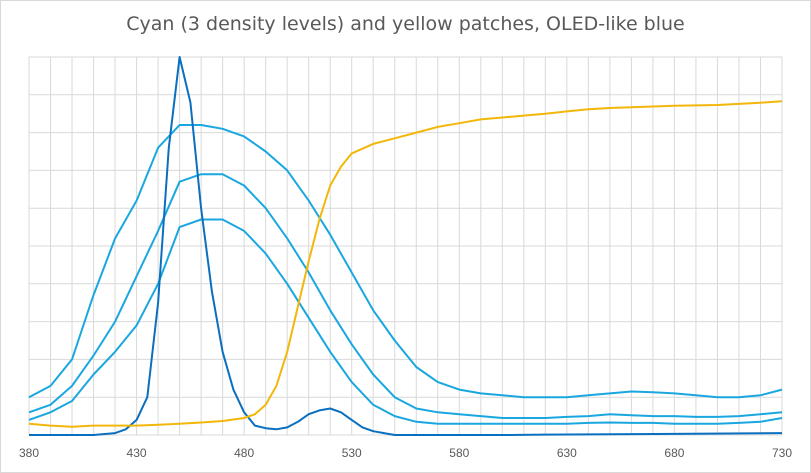  Describe the element at coordinates (567, 453) in the screenshot. I see `x-tick-label: 630` at that location.